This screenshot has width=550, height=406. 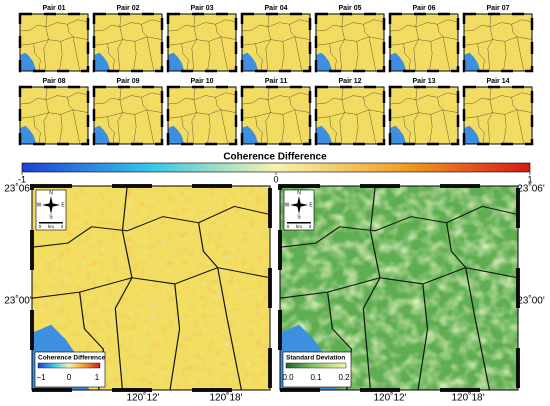 I want to click on pair-map: Pair 06, so click(x=424, y=38).